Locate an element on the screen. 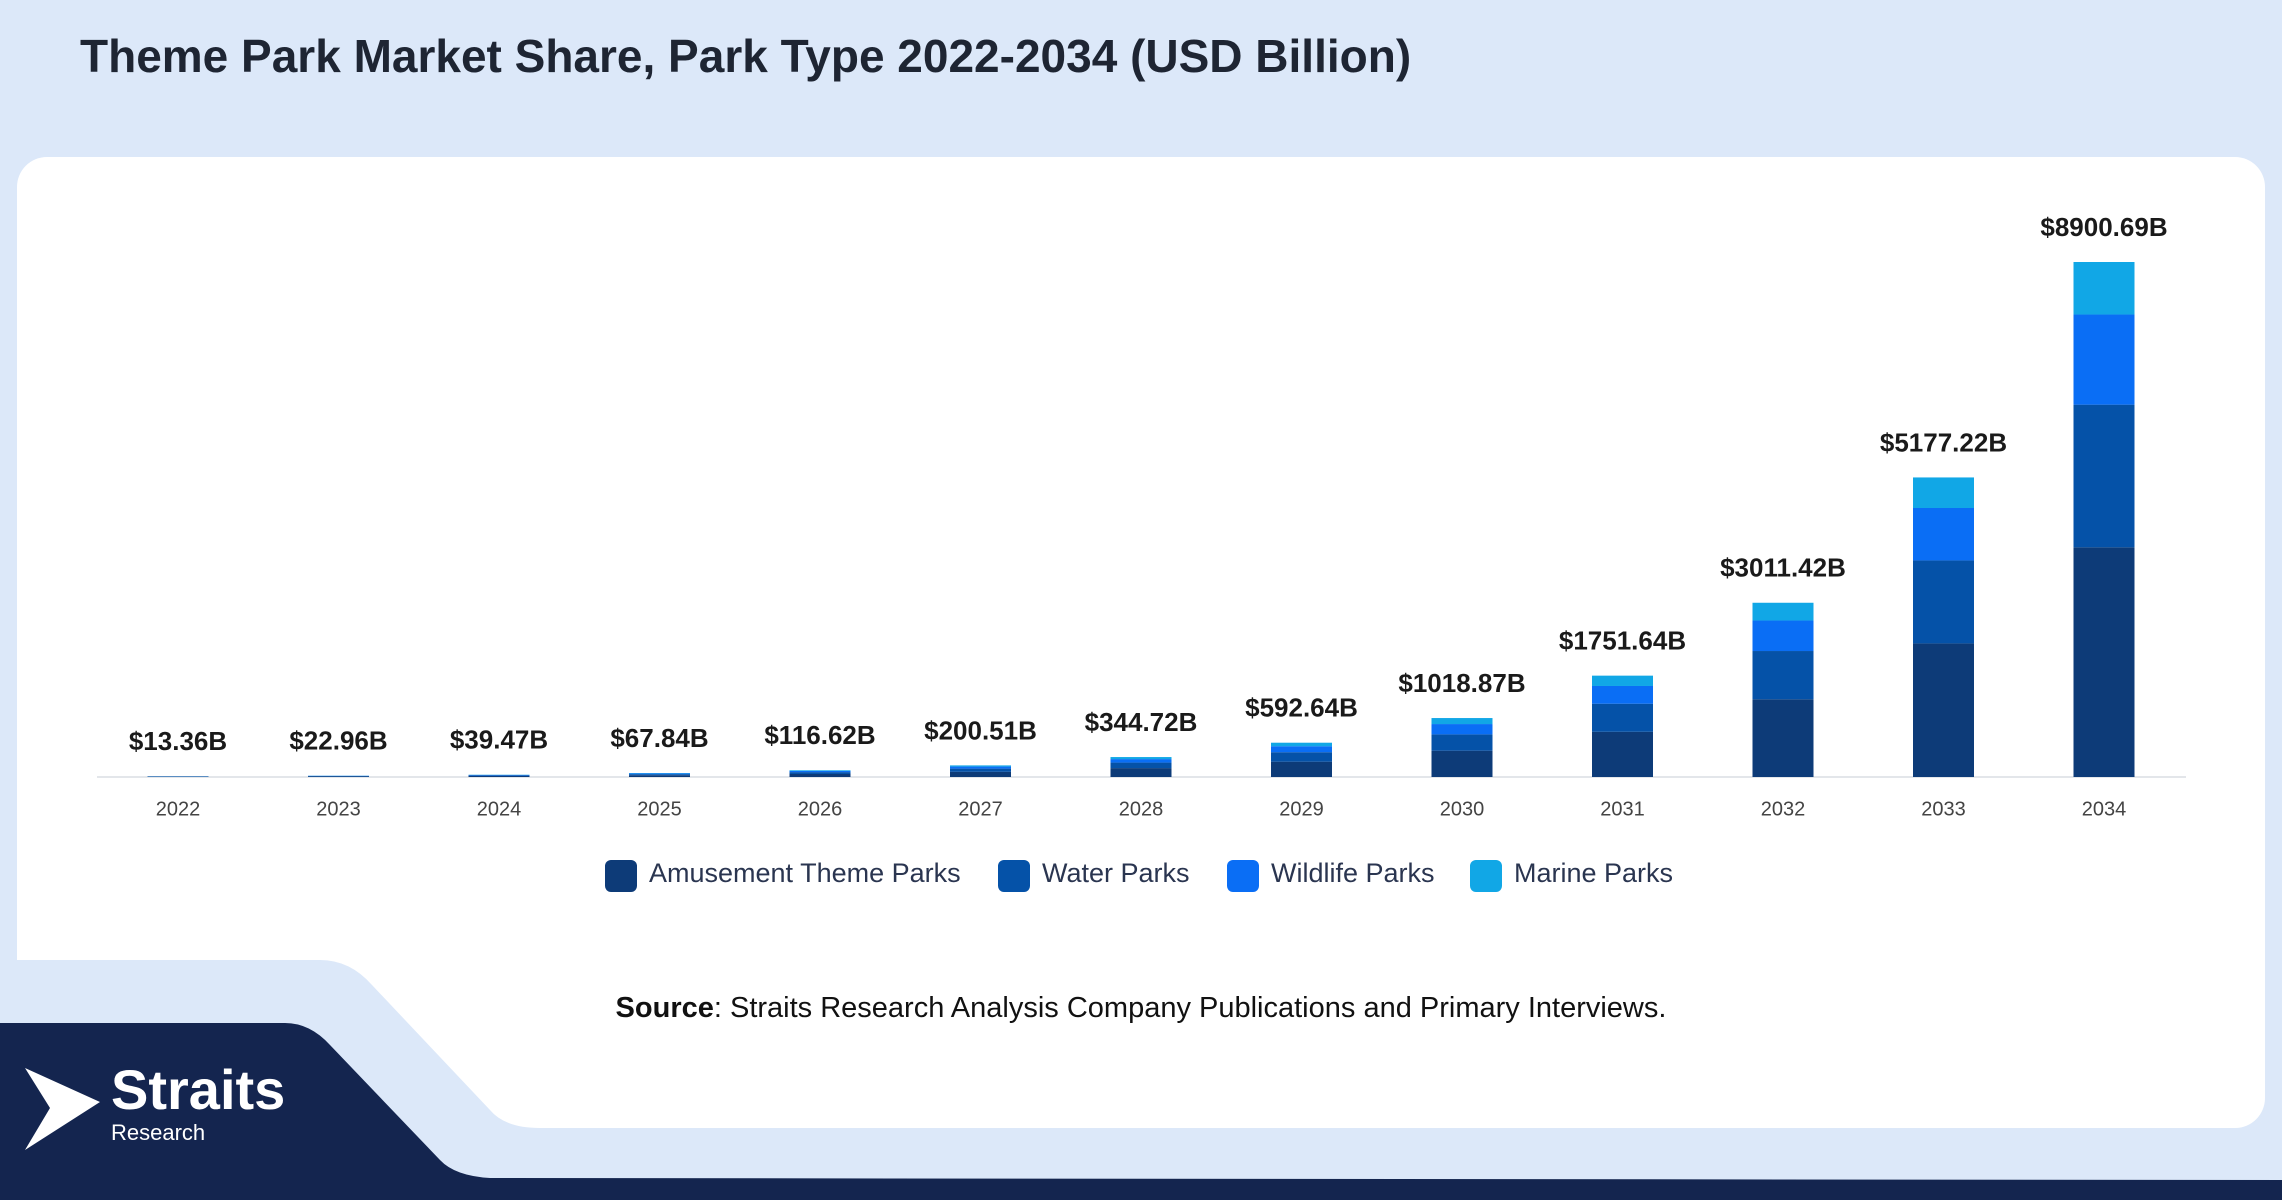  x-tick-label: 2022 is located at coordinates (178, 809).